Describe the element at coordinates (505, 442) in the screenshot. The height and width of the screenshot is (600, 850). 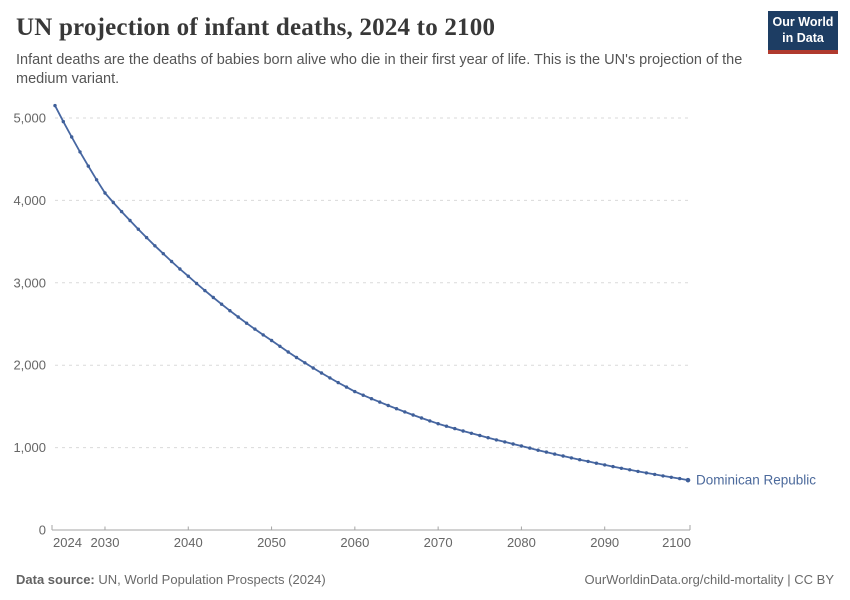
I see `data-point-2078` at that location.